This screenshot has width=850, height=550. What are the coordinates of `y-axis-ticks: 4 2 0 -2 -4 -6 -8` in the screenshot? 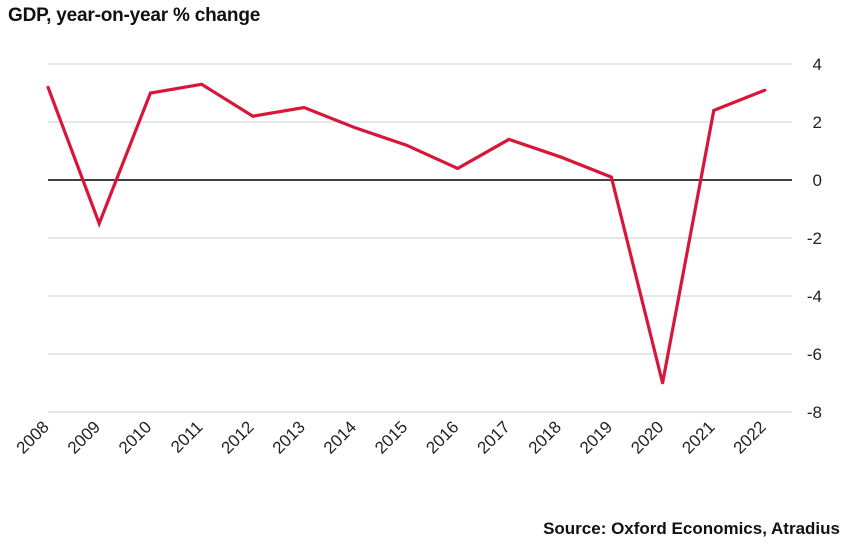 It's located at (814, 238).